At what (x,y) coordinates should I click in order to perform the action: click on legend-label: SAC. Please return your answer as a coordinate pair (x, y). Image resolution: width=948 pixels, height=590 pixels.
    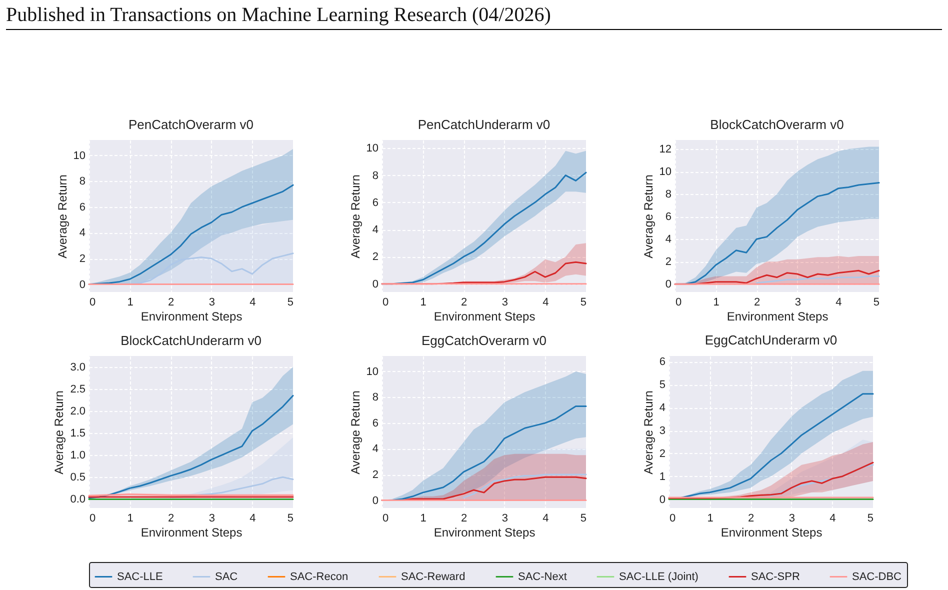
    Looking at the image, I should click on (226, 576).